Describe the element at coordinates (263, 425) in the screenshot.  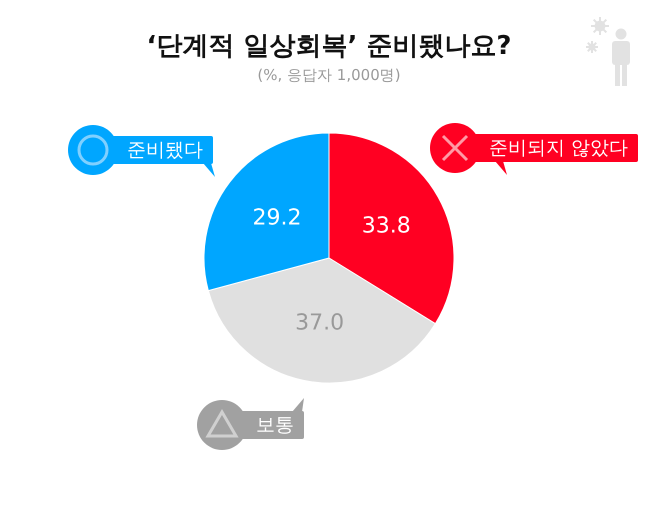
I see `legend-label: 보통` at that location.